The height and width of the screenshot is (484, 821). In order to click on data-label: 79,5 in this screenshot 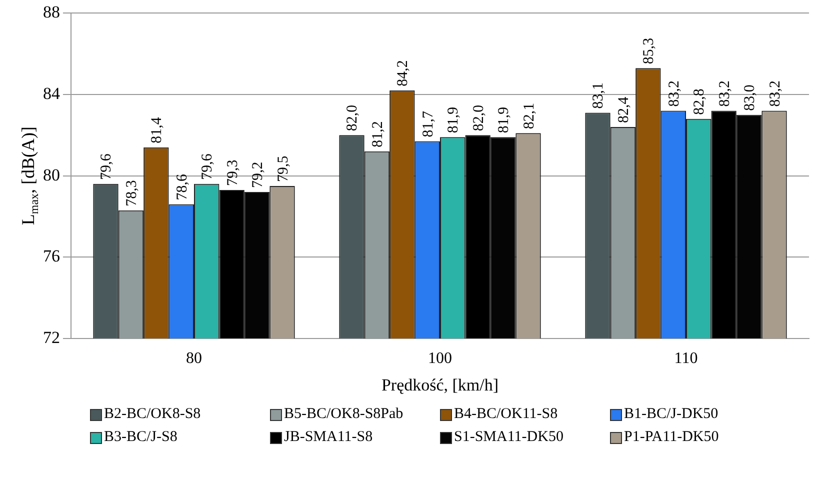, I will do `click(283, 169)`.